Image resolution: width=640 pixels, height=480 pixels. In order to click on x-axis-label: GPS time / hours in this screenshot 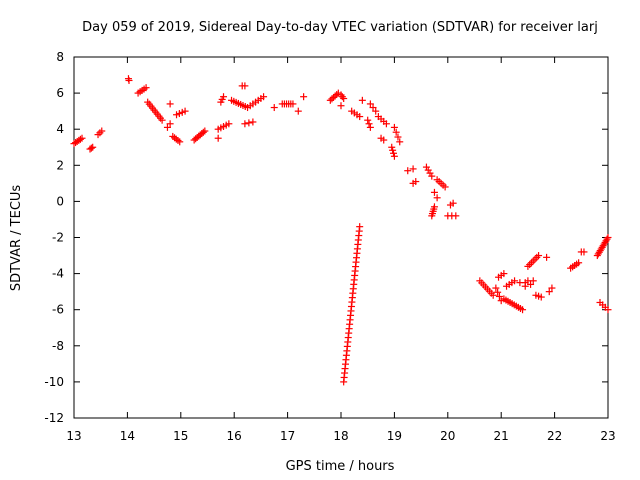, I will do `click(340, 466)`.